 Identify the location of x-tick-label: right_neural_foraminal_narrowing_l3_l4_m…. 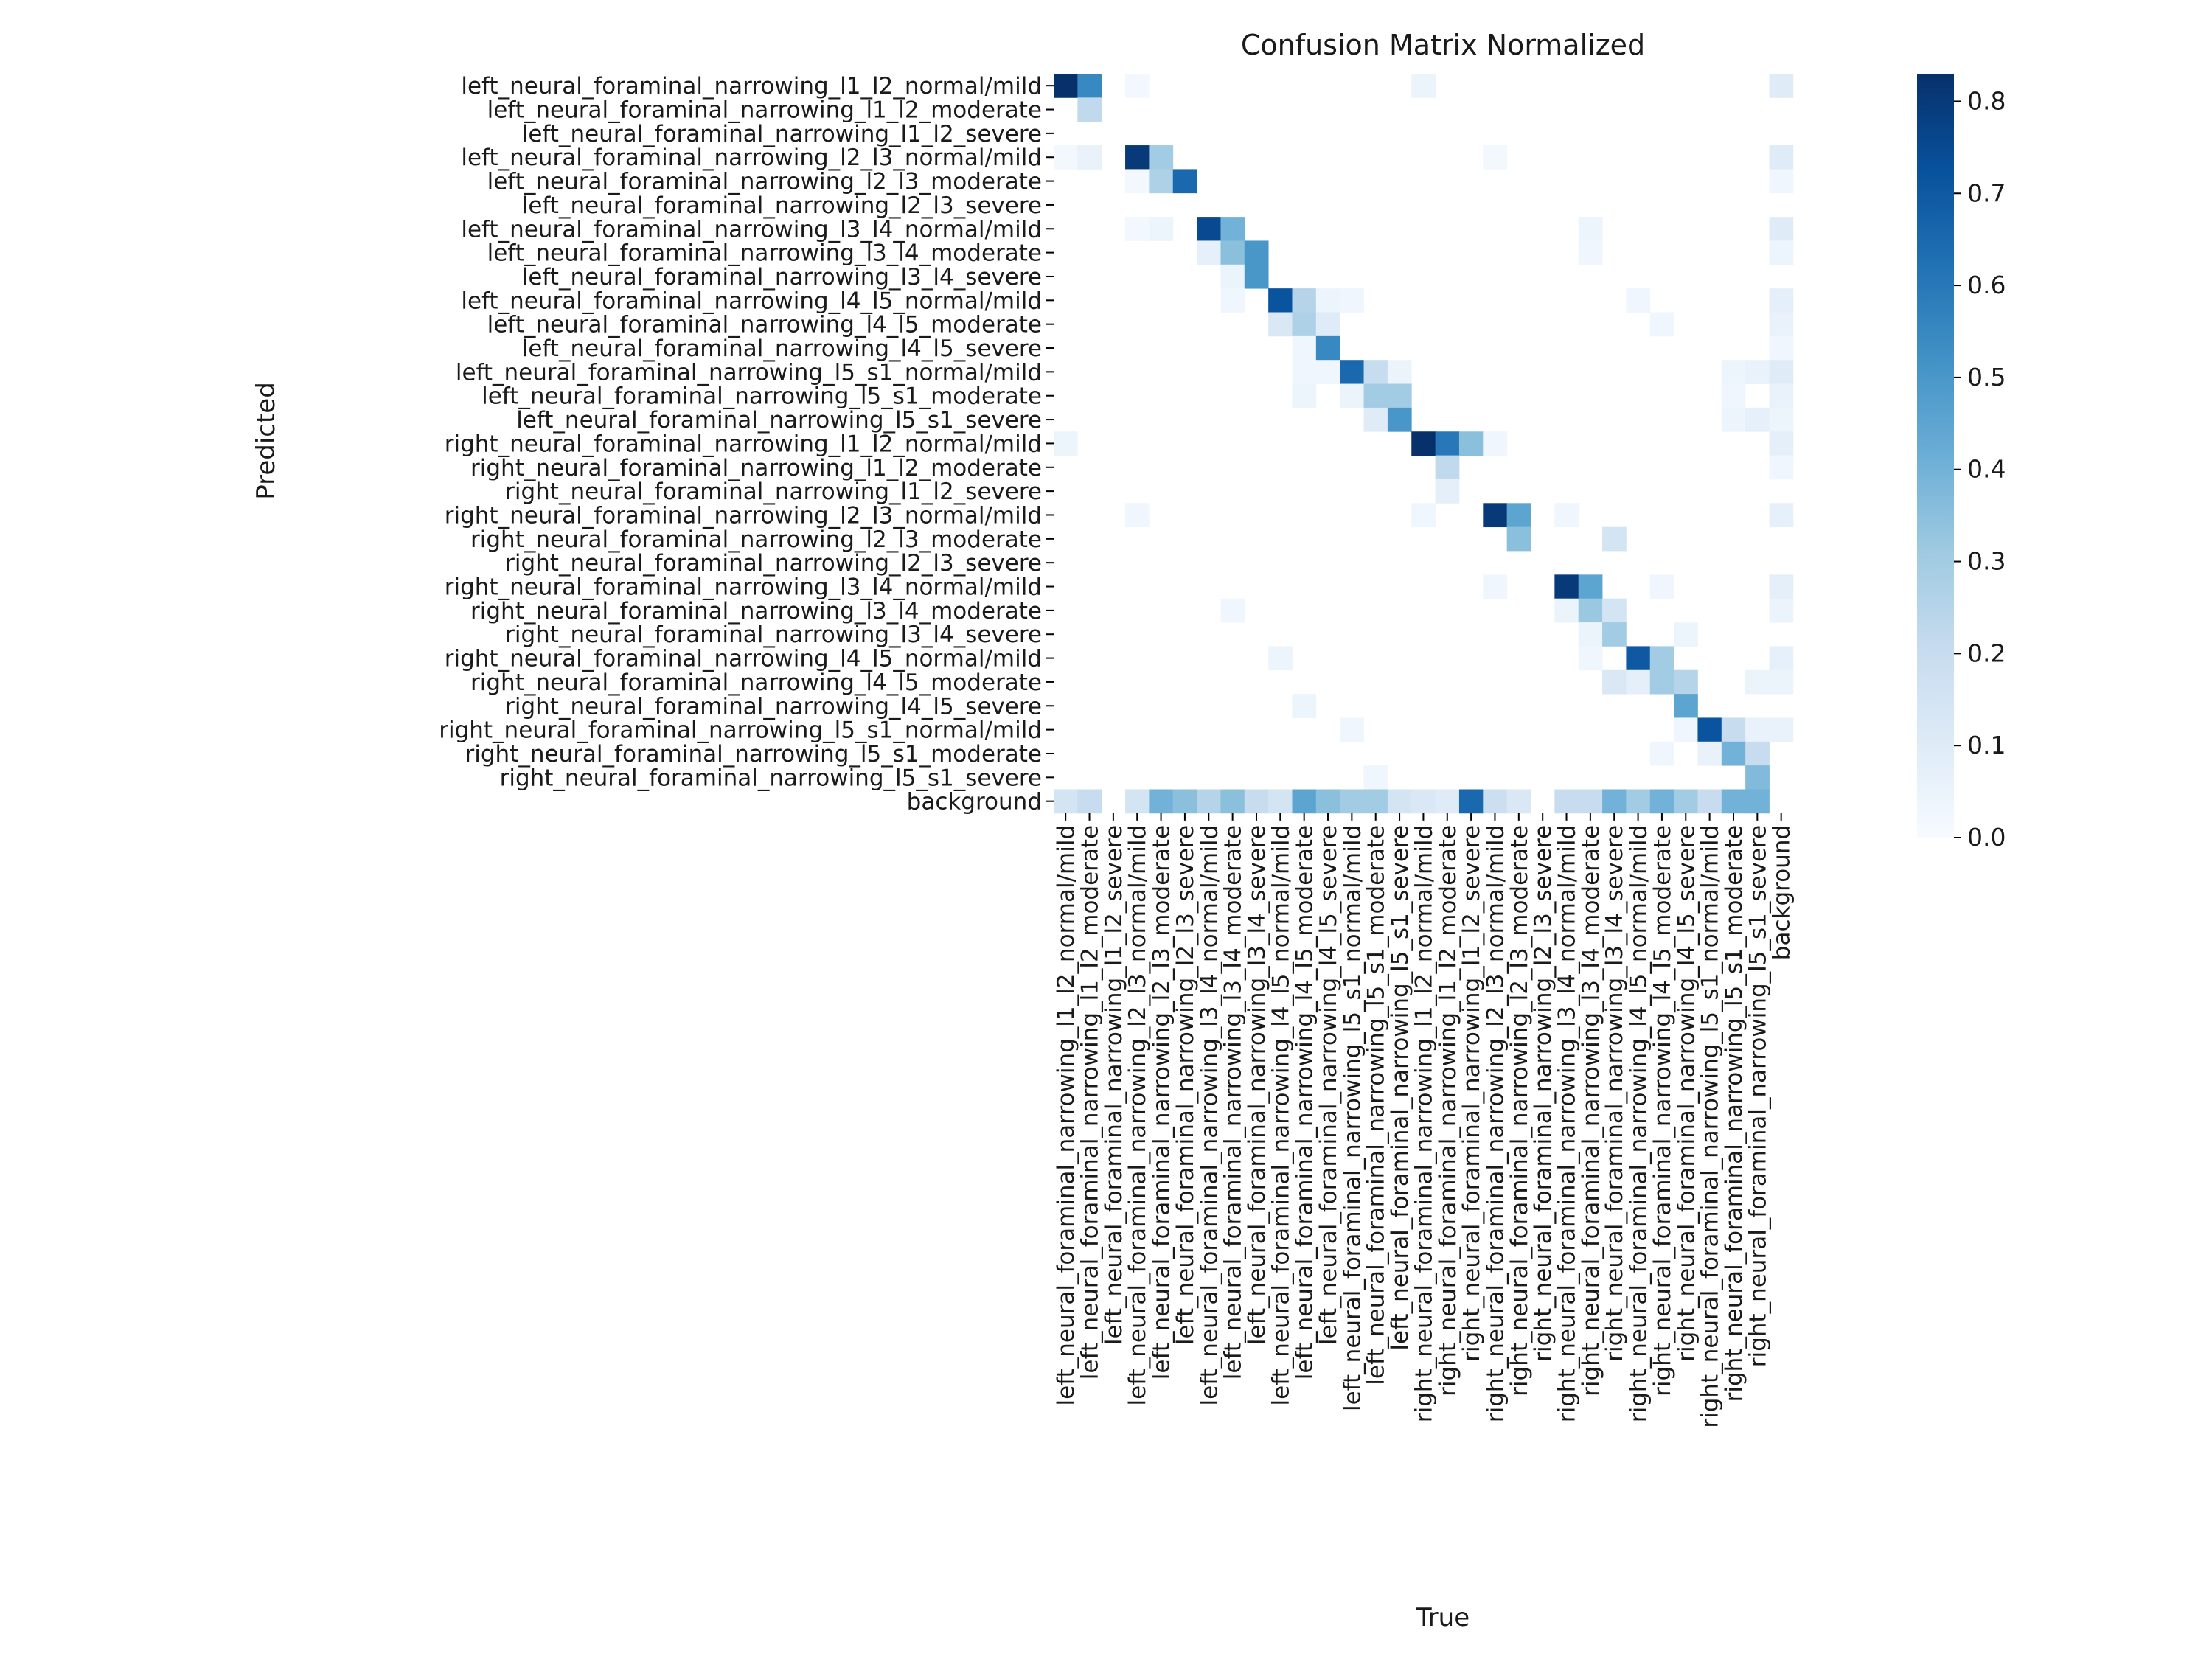
(1591, 1111).